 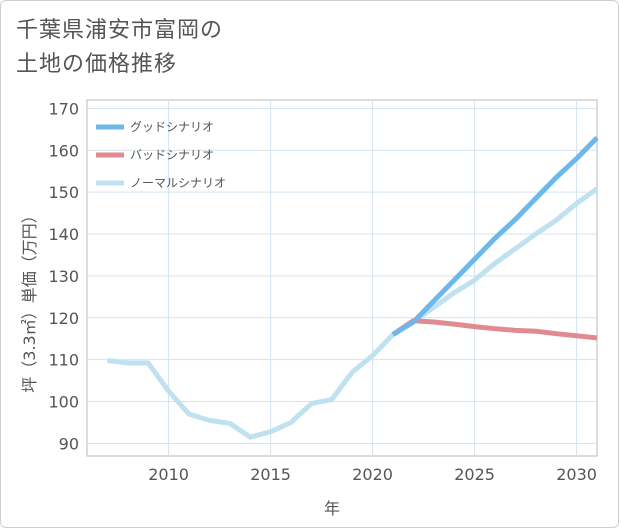 I want to click on x-tick-label: 2030, so click(x=576, y=474).